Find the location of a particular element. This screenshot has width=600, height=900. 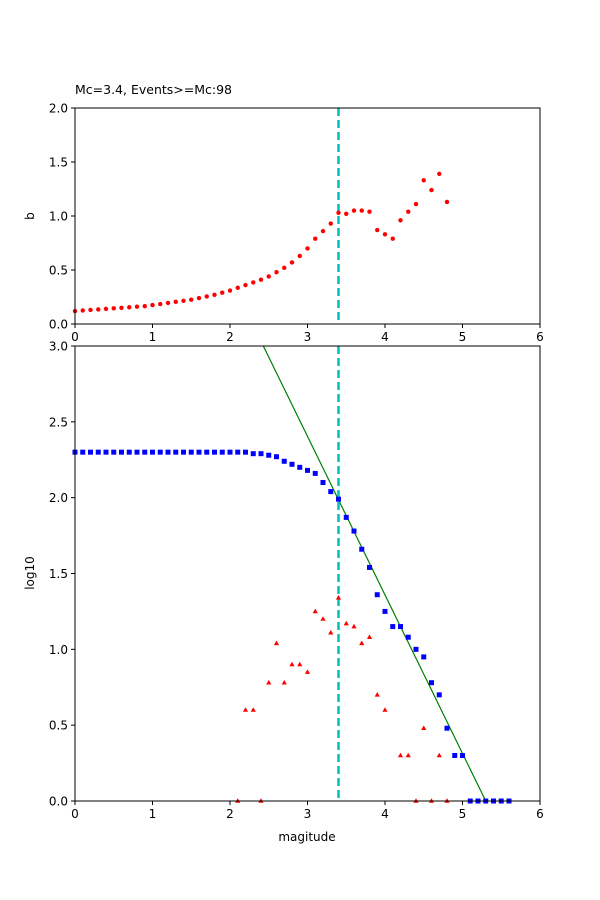

bottom-y-tick-label-5: 2.5 is located at coordinates (58, 422).